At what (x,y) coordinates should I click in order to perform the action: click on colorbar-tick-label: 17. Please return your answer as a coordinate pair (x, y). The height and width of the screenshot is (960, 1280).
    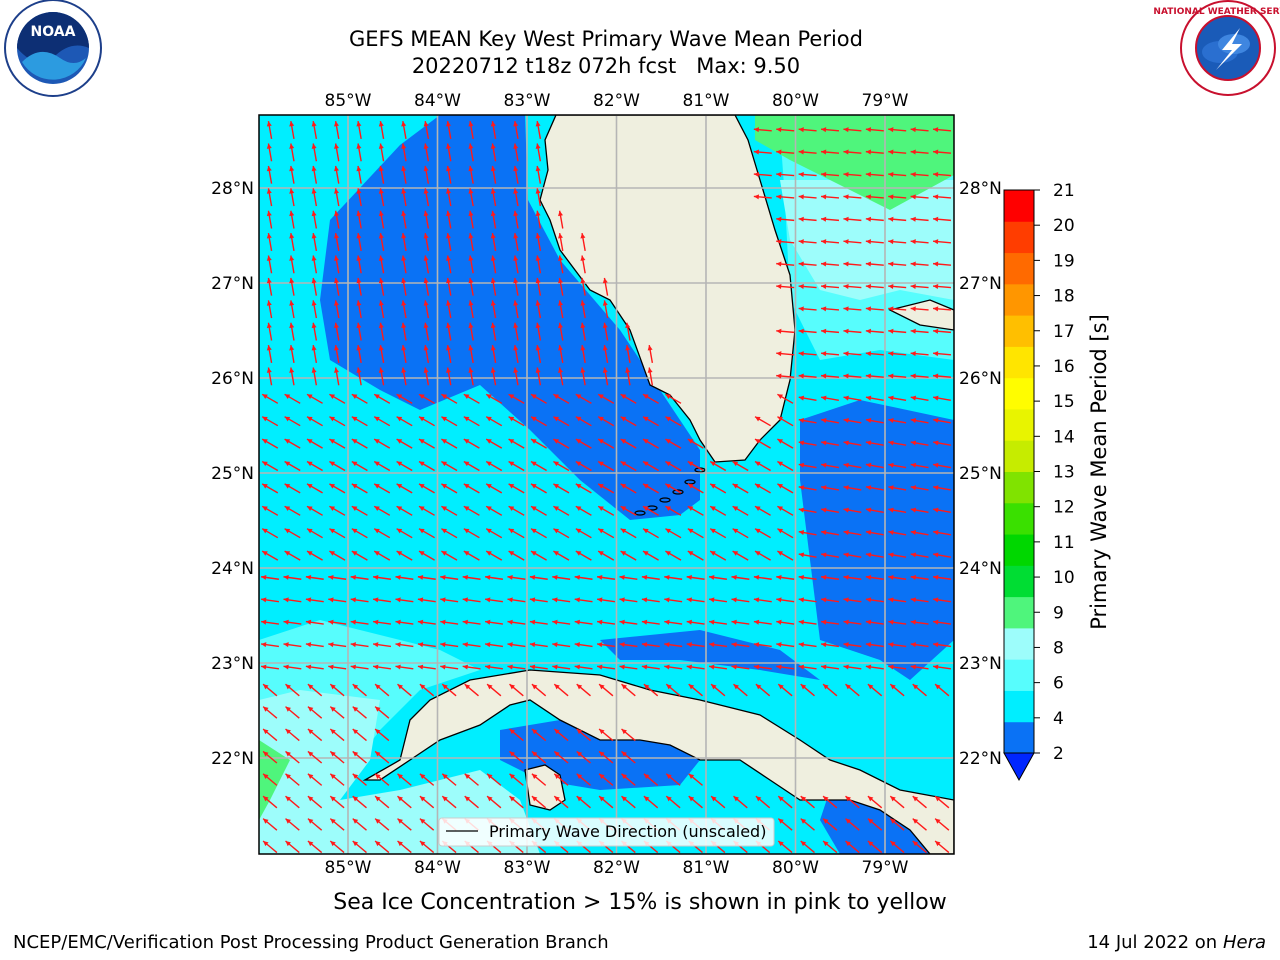
    Looking at the image, I should click on (1064, 332).